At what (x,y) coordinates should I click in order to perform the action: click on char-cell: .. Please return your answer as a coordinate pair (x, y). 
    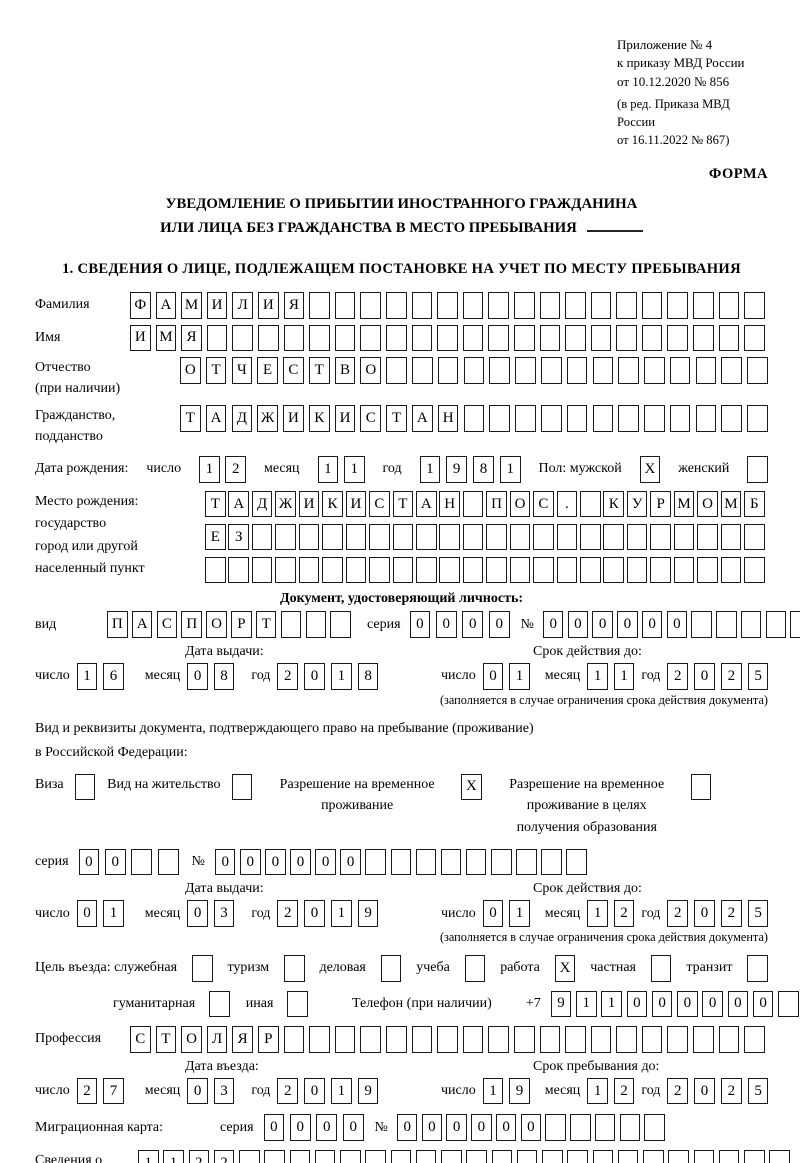
    Looking at the image, I should click on (567, 504).